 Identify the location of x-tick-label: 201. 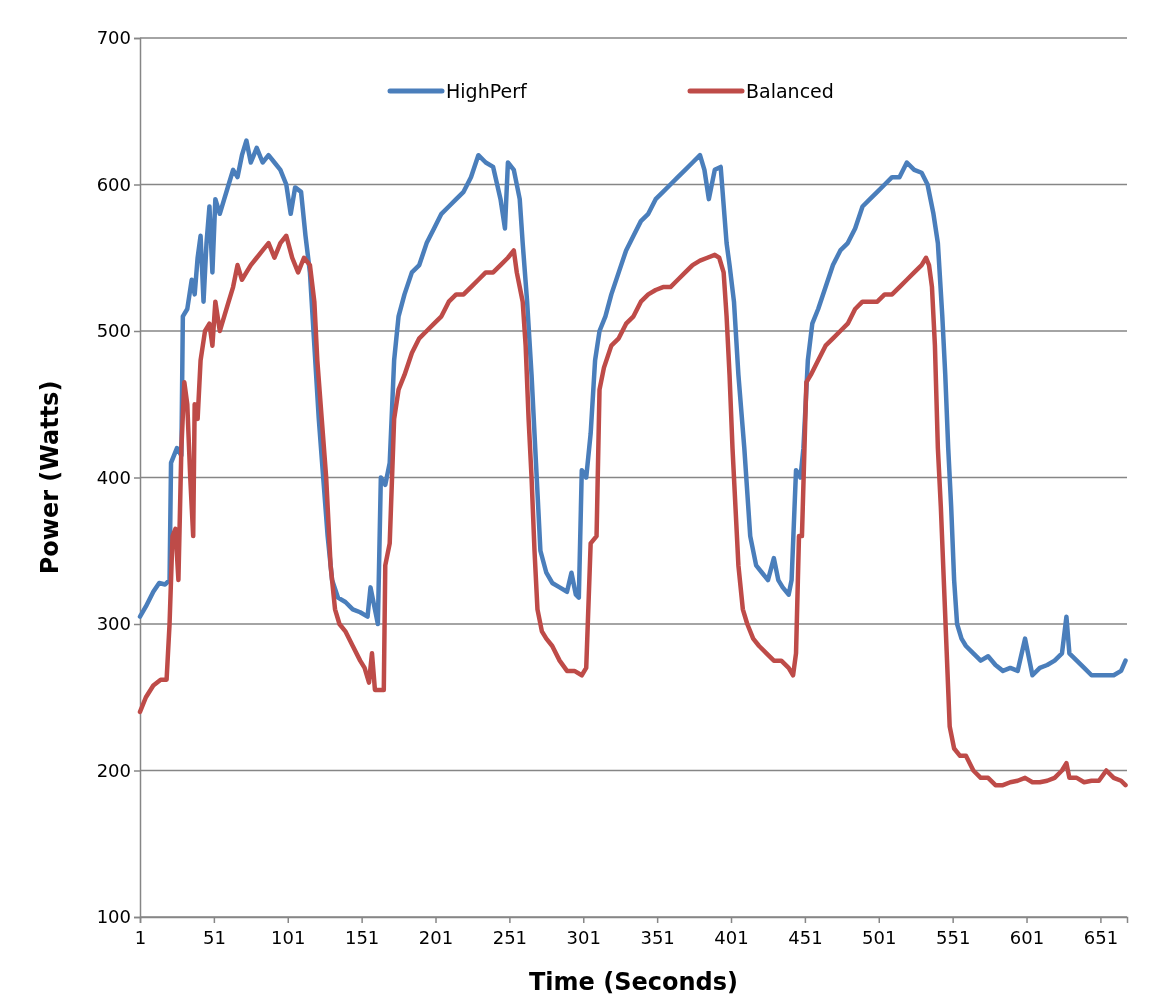
(436, 937).